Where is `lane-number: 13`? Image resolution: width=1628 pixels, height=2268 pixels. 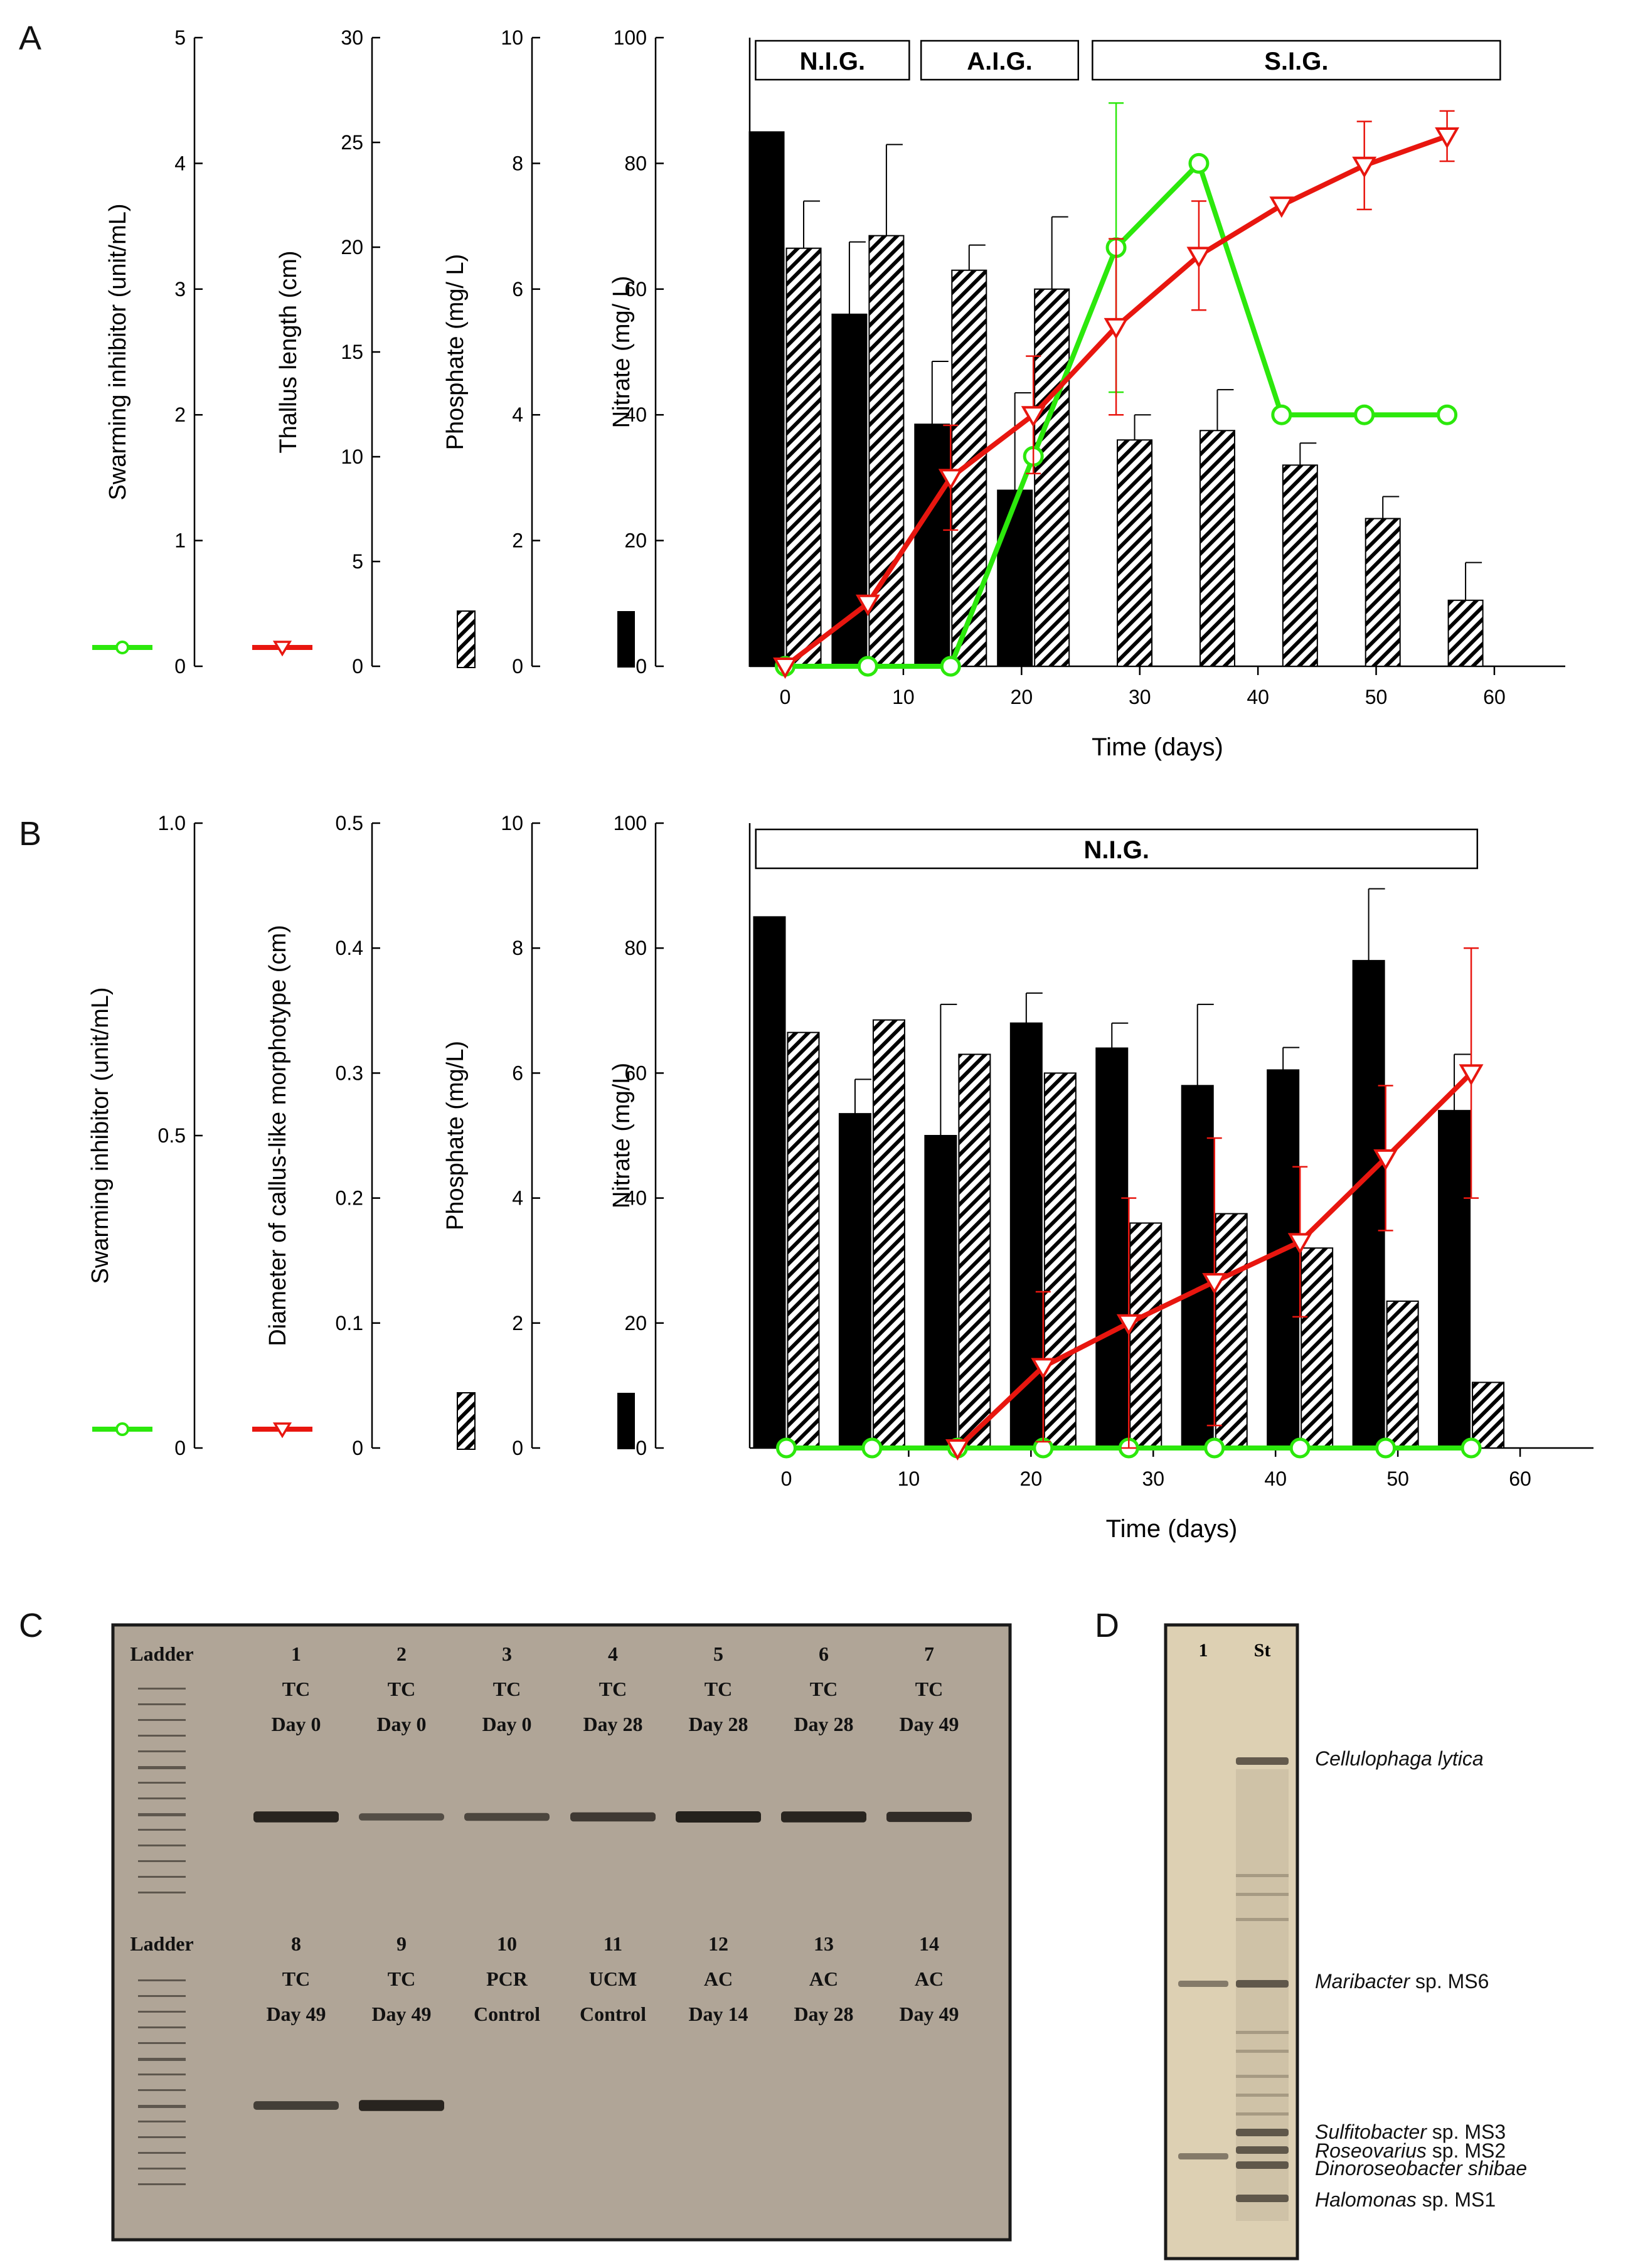 lane-number: 13 is located at coordinates (824, 1943).